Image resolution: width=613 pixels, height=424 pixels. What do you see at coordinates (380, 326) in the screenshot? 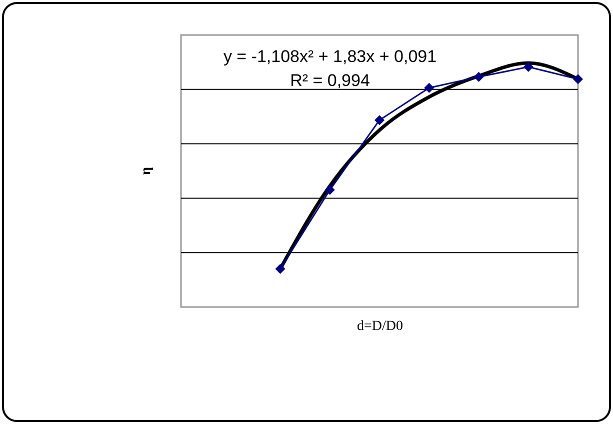
I see `x-axis-title: d=D/D0` at bounding box center [380, 326].